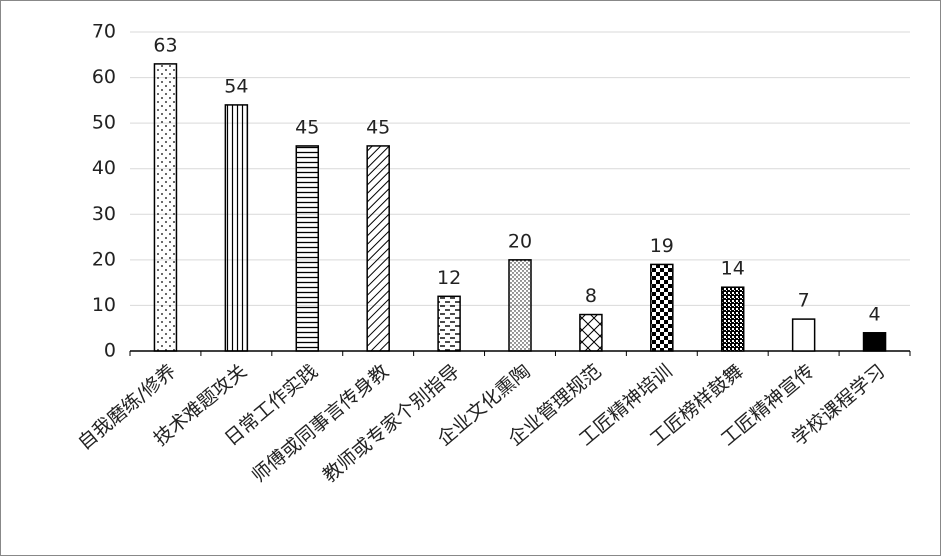 The width and height of the screenshot is (941, 560). I want to click on data-label: 63, so click(165, 45).